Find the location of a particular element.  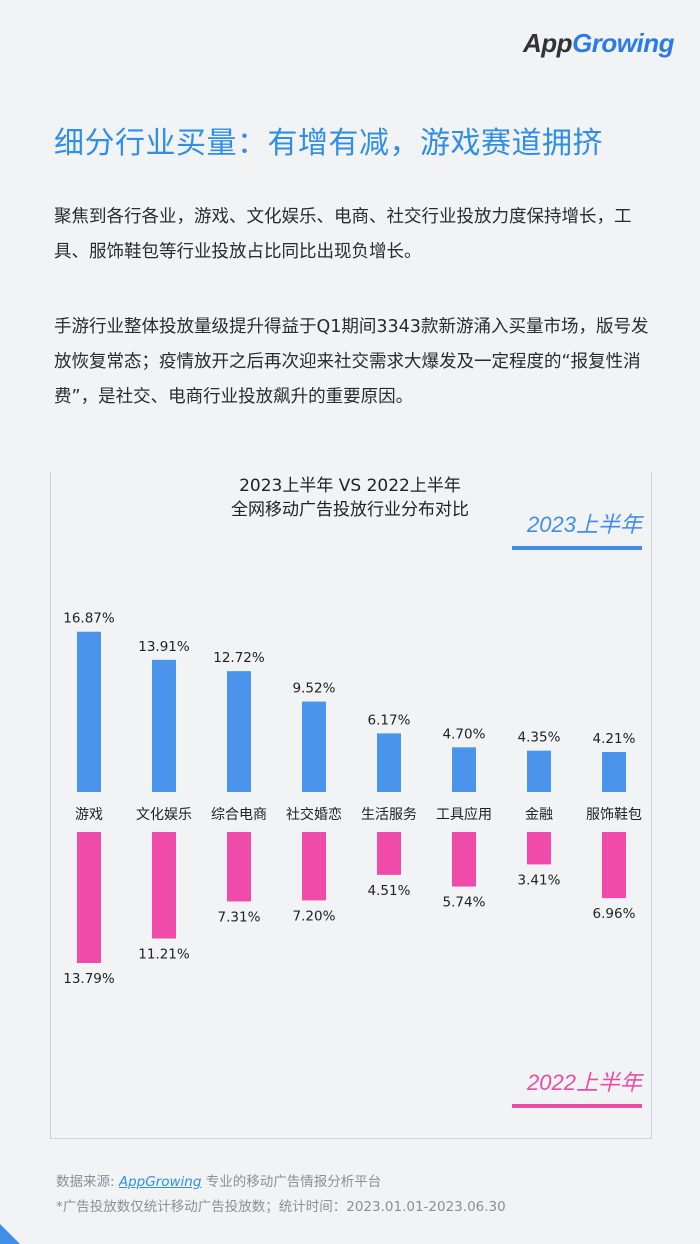

category-label-6: 金融 is located at coordinates (539, 815).